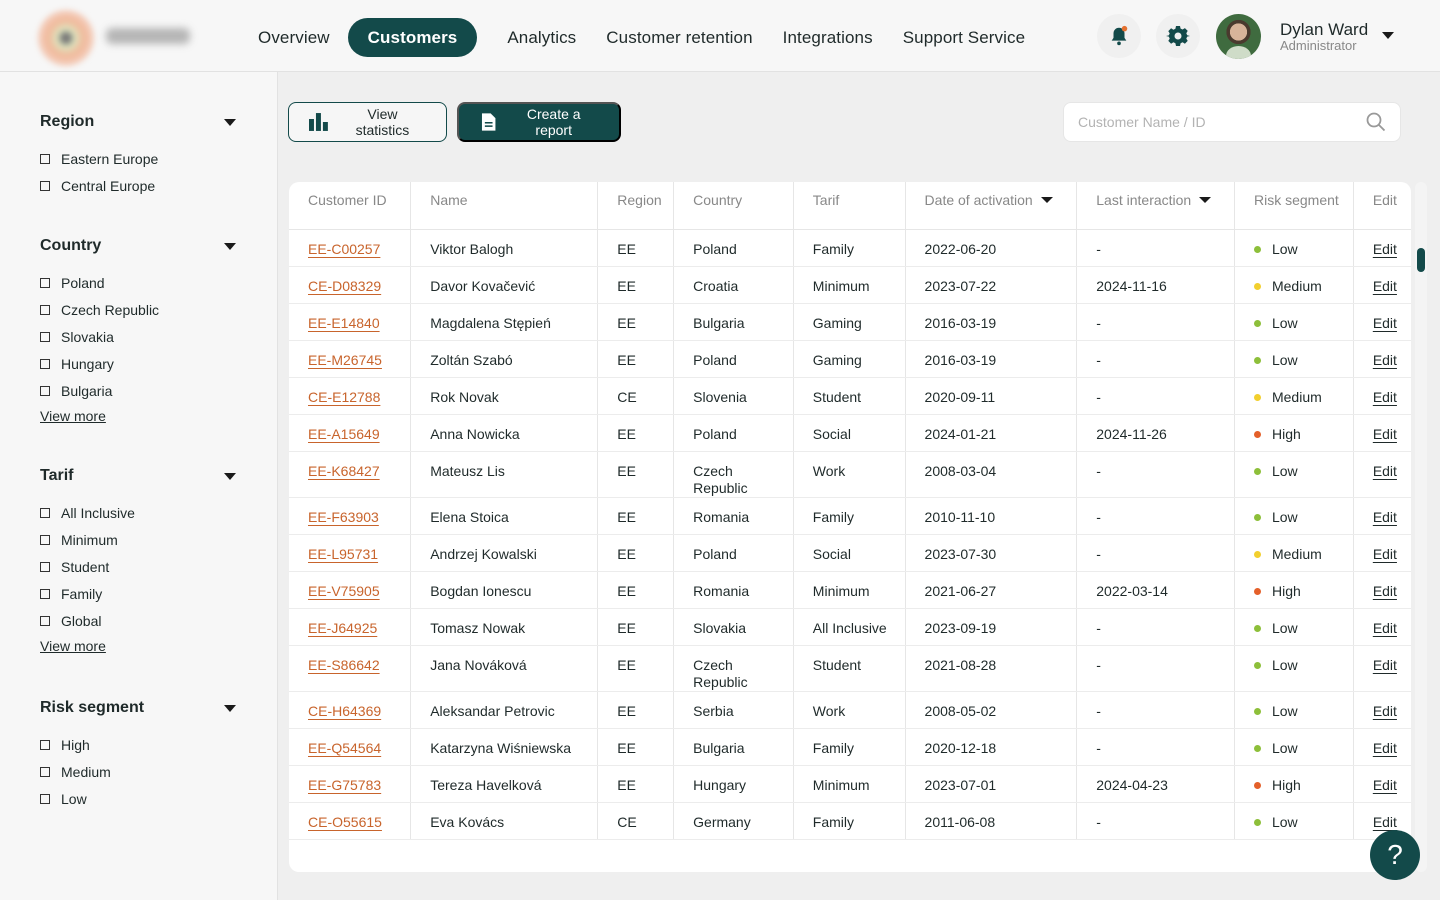 The height and width of the screenshot is (900, 1440). I want to click on filter-option-eastern-europe: Eastern Europe, so click(138, 158).